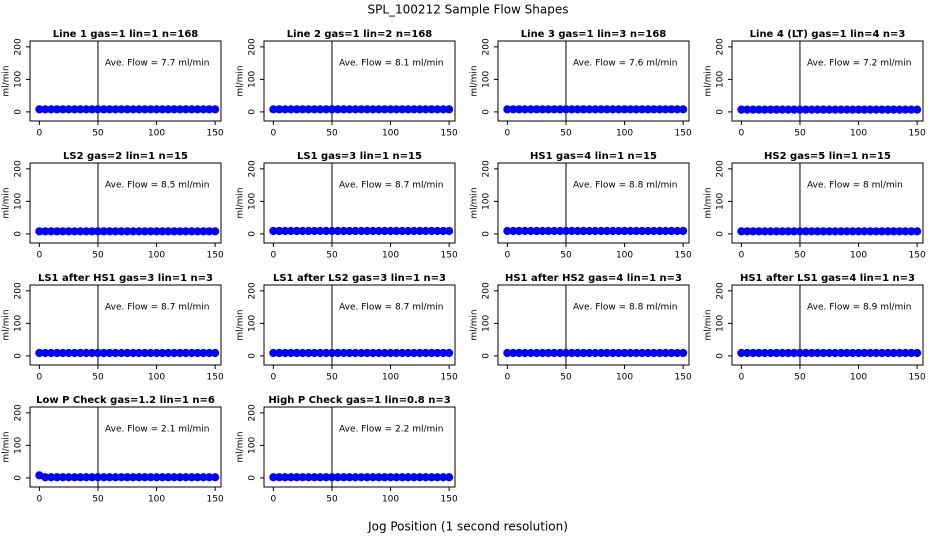 The height and width of the screenshot is (540, 936). What do you see at coordinates (125, 156) in the screenshot?
I see `panel-title: LS2 gas=2 lin=1 n=15` at bounding box center [125, 156].